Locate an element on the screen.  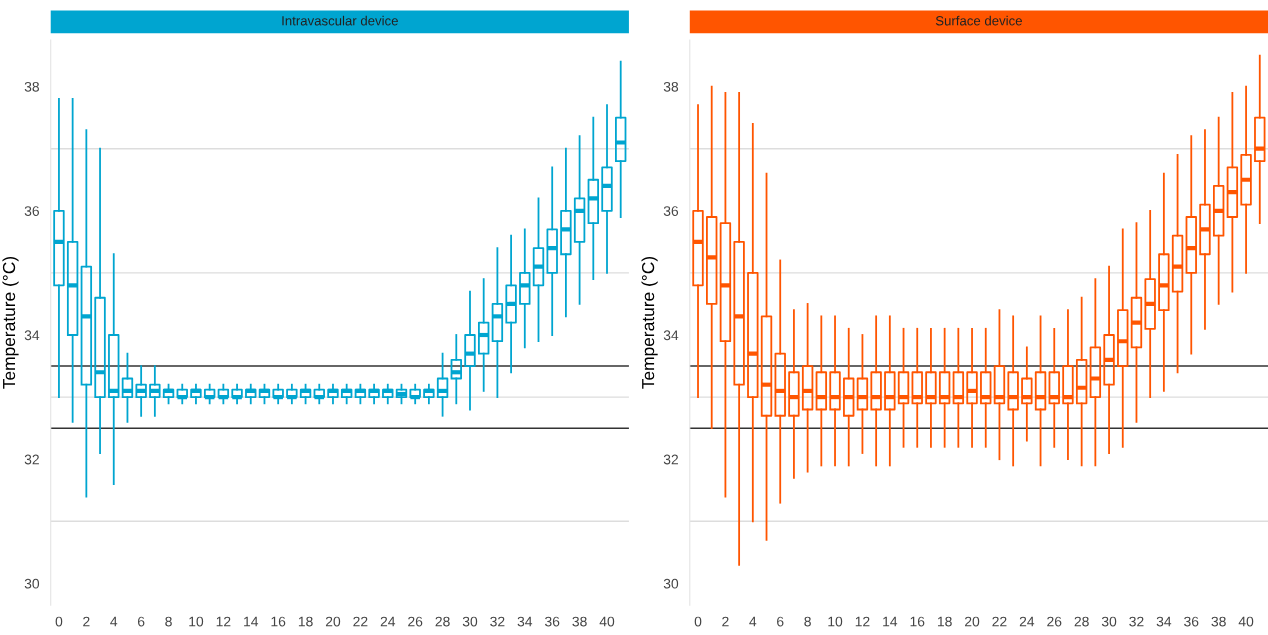
chart-title: Surface device is located at coordinates (978, 20).